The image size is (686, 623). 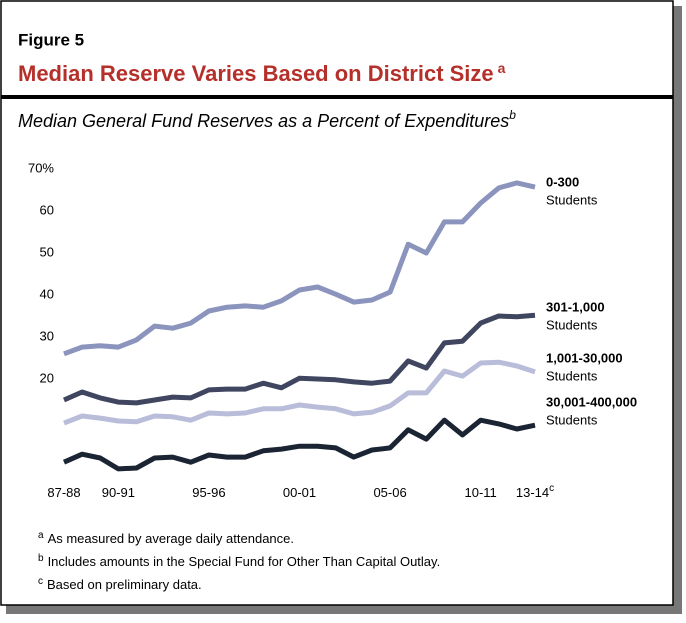 I want to click on x-tick-text: 00-01, so click(x=299, y=492).